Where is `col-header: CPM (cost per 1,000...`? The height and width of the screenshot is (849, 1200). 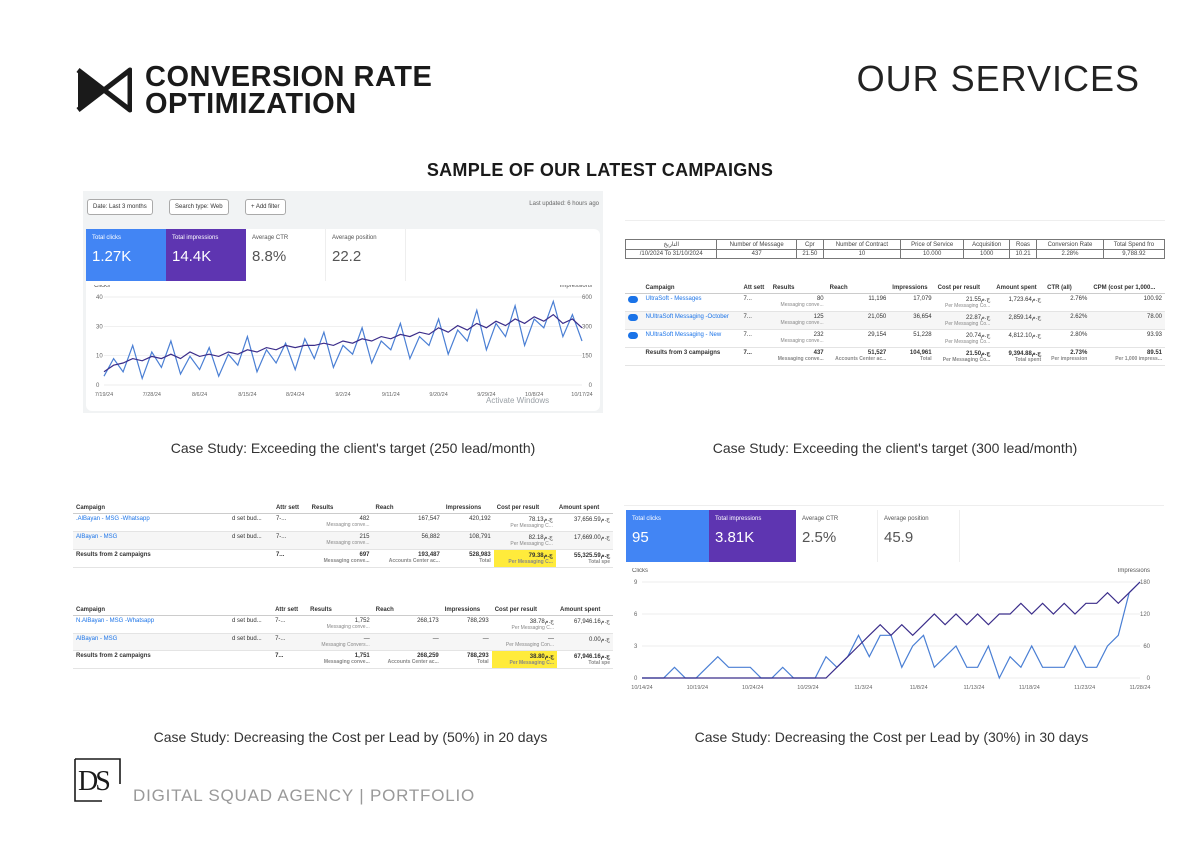
col-header: CPM (cost per 1,000... is located at coordinates (1127, 288).